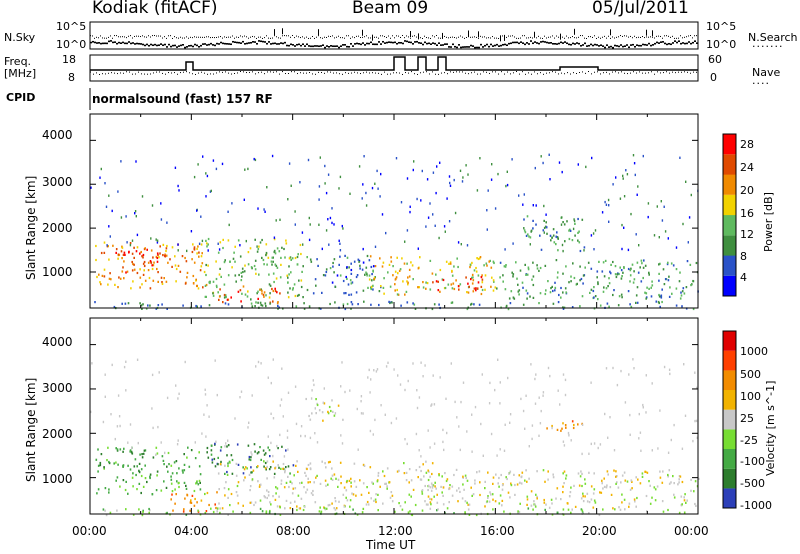 The height and width of the screenshot is (554, 800). Describe the element at coordinates (394, 63) in the screenshot. I see `freq-line` at that location.